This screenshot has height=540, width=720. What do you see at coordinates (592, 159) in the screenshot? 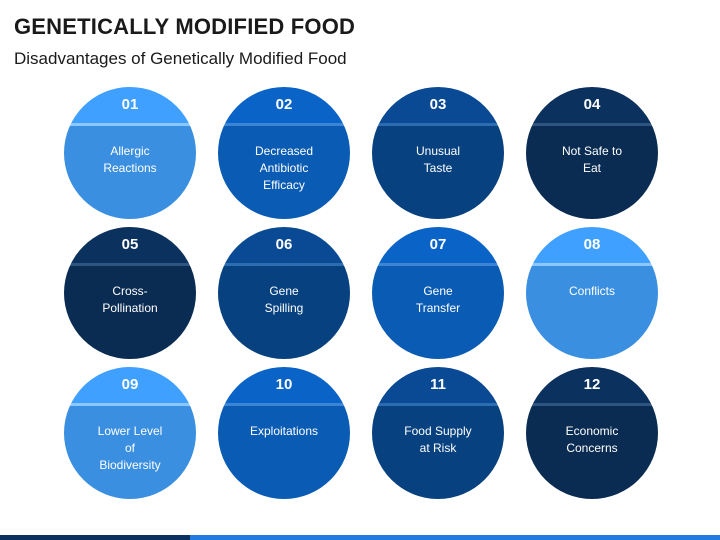
I see `item-label: Not Safe to Eat` at bounding box center [592, 159].